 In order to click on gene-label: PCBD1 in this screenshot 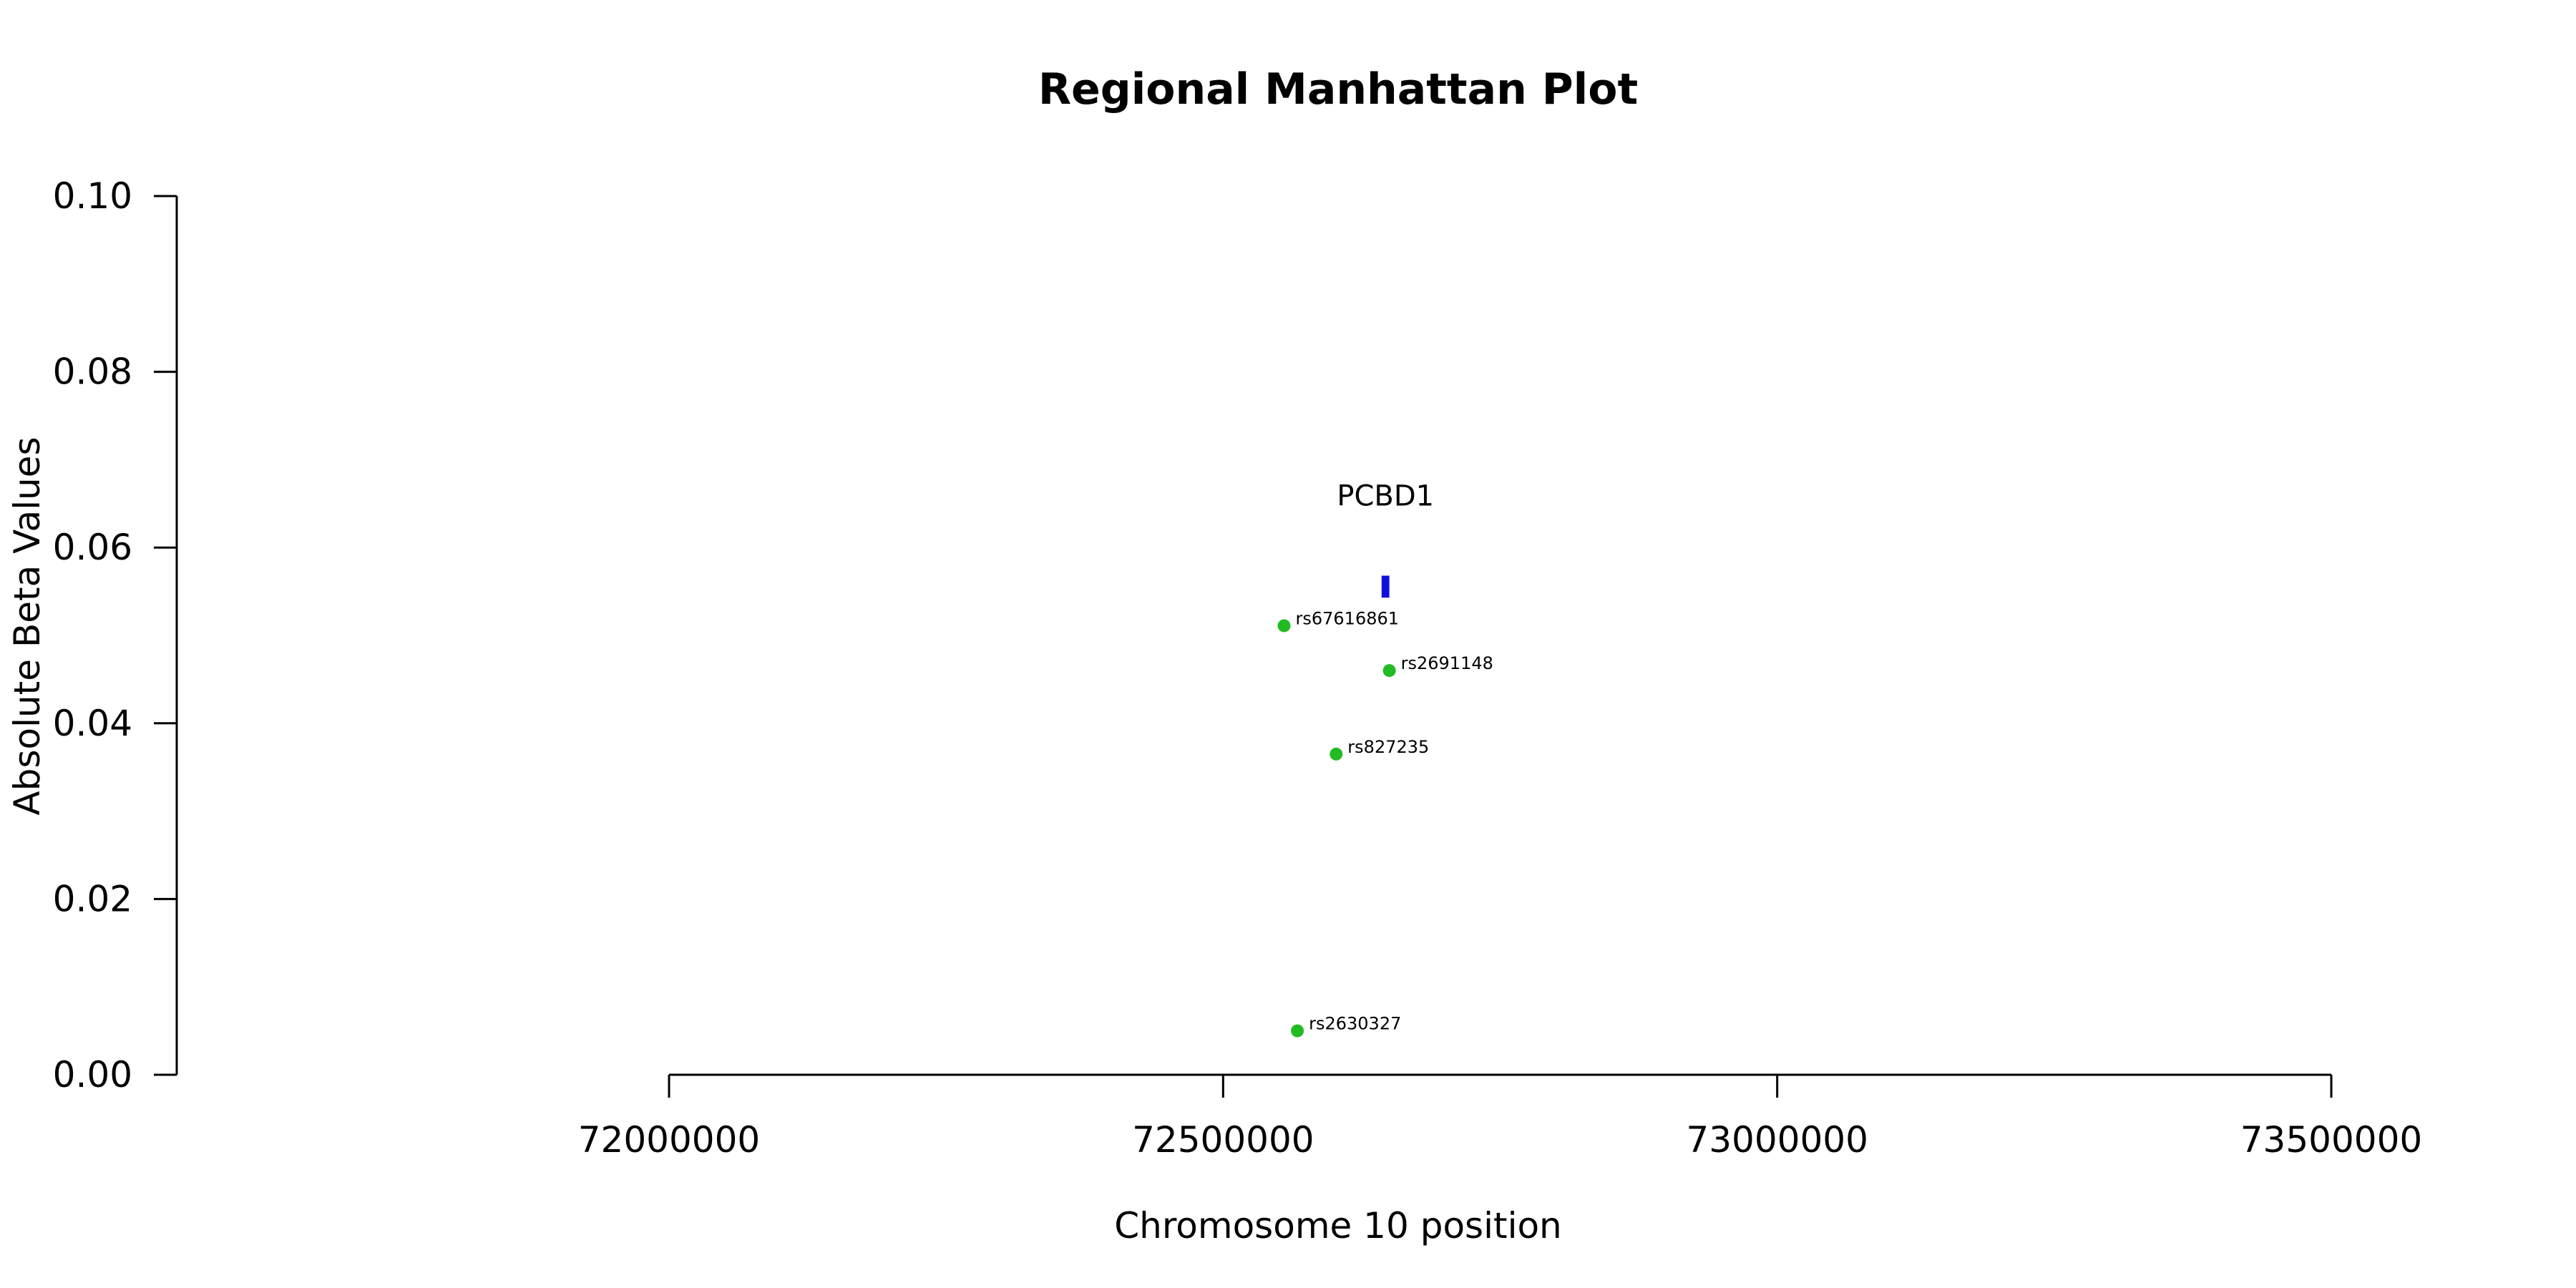, I will do `click(1385, 495)`.